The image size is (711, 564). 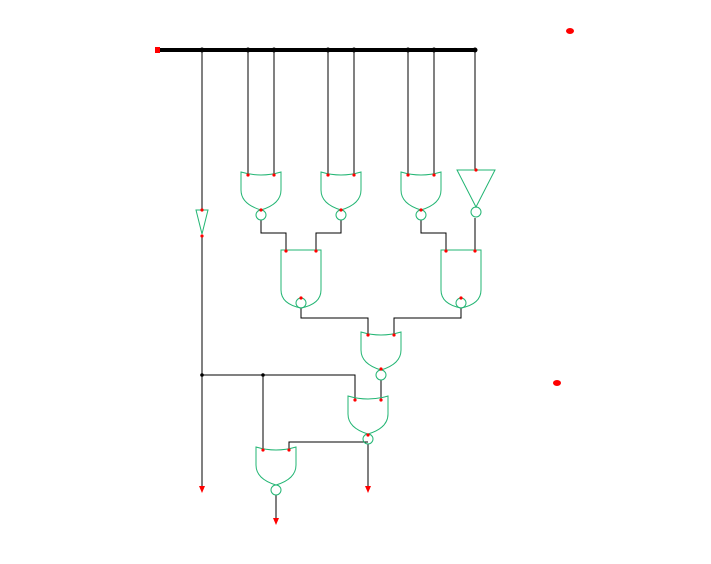 What do you see at coordinates (338, 50) in the screenshot?
I see `bus-junctions` at bounding box center [338, 50].